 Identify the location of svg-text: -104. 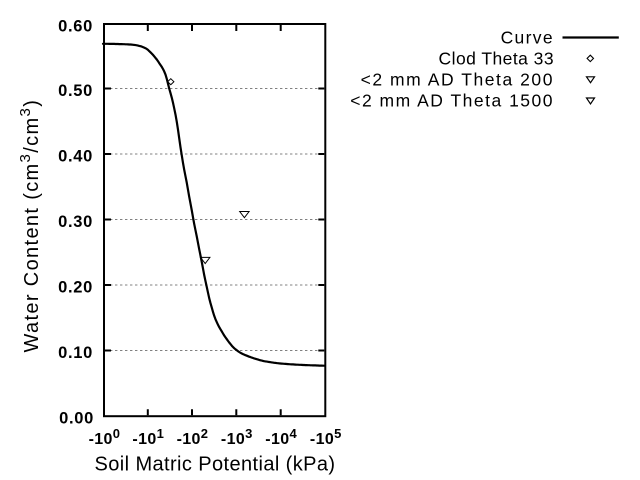
(281, 437).